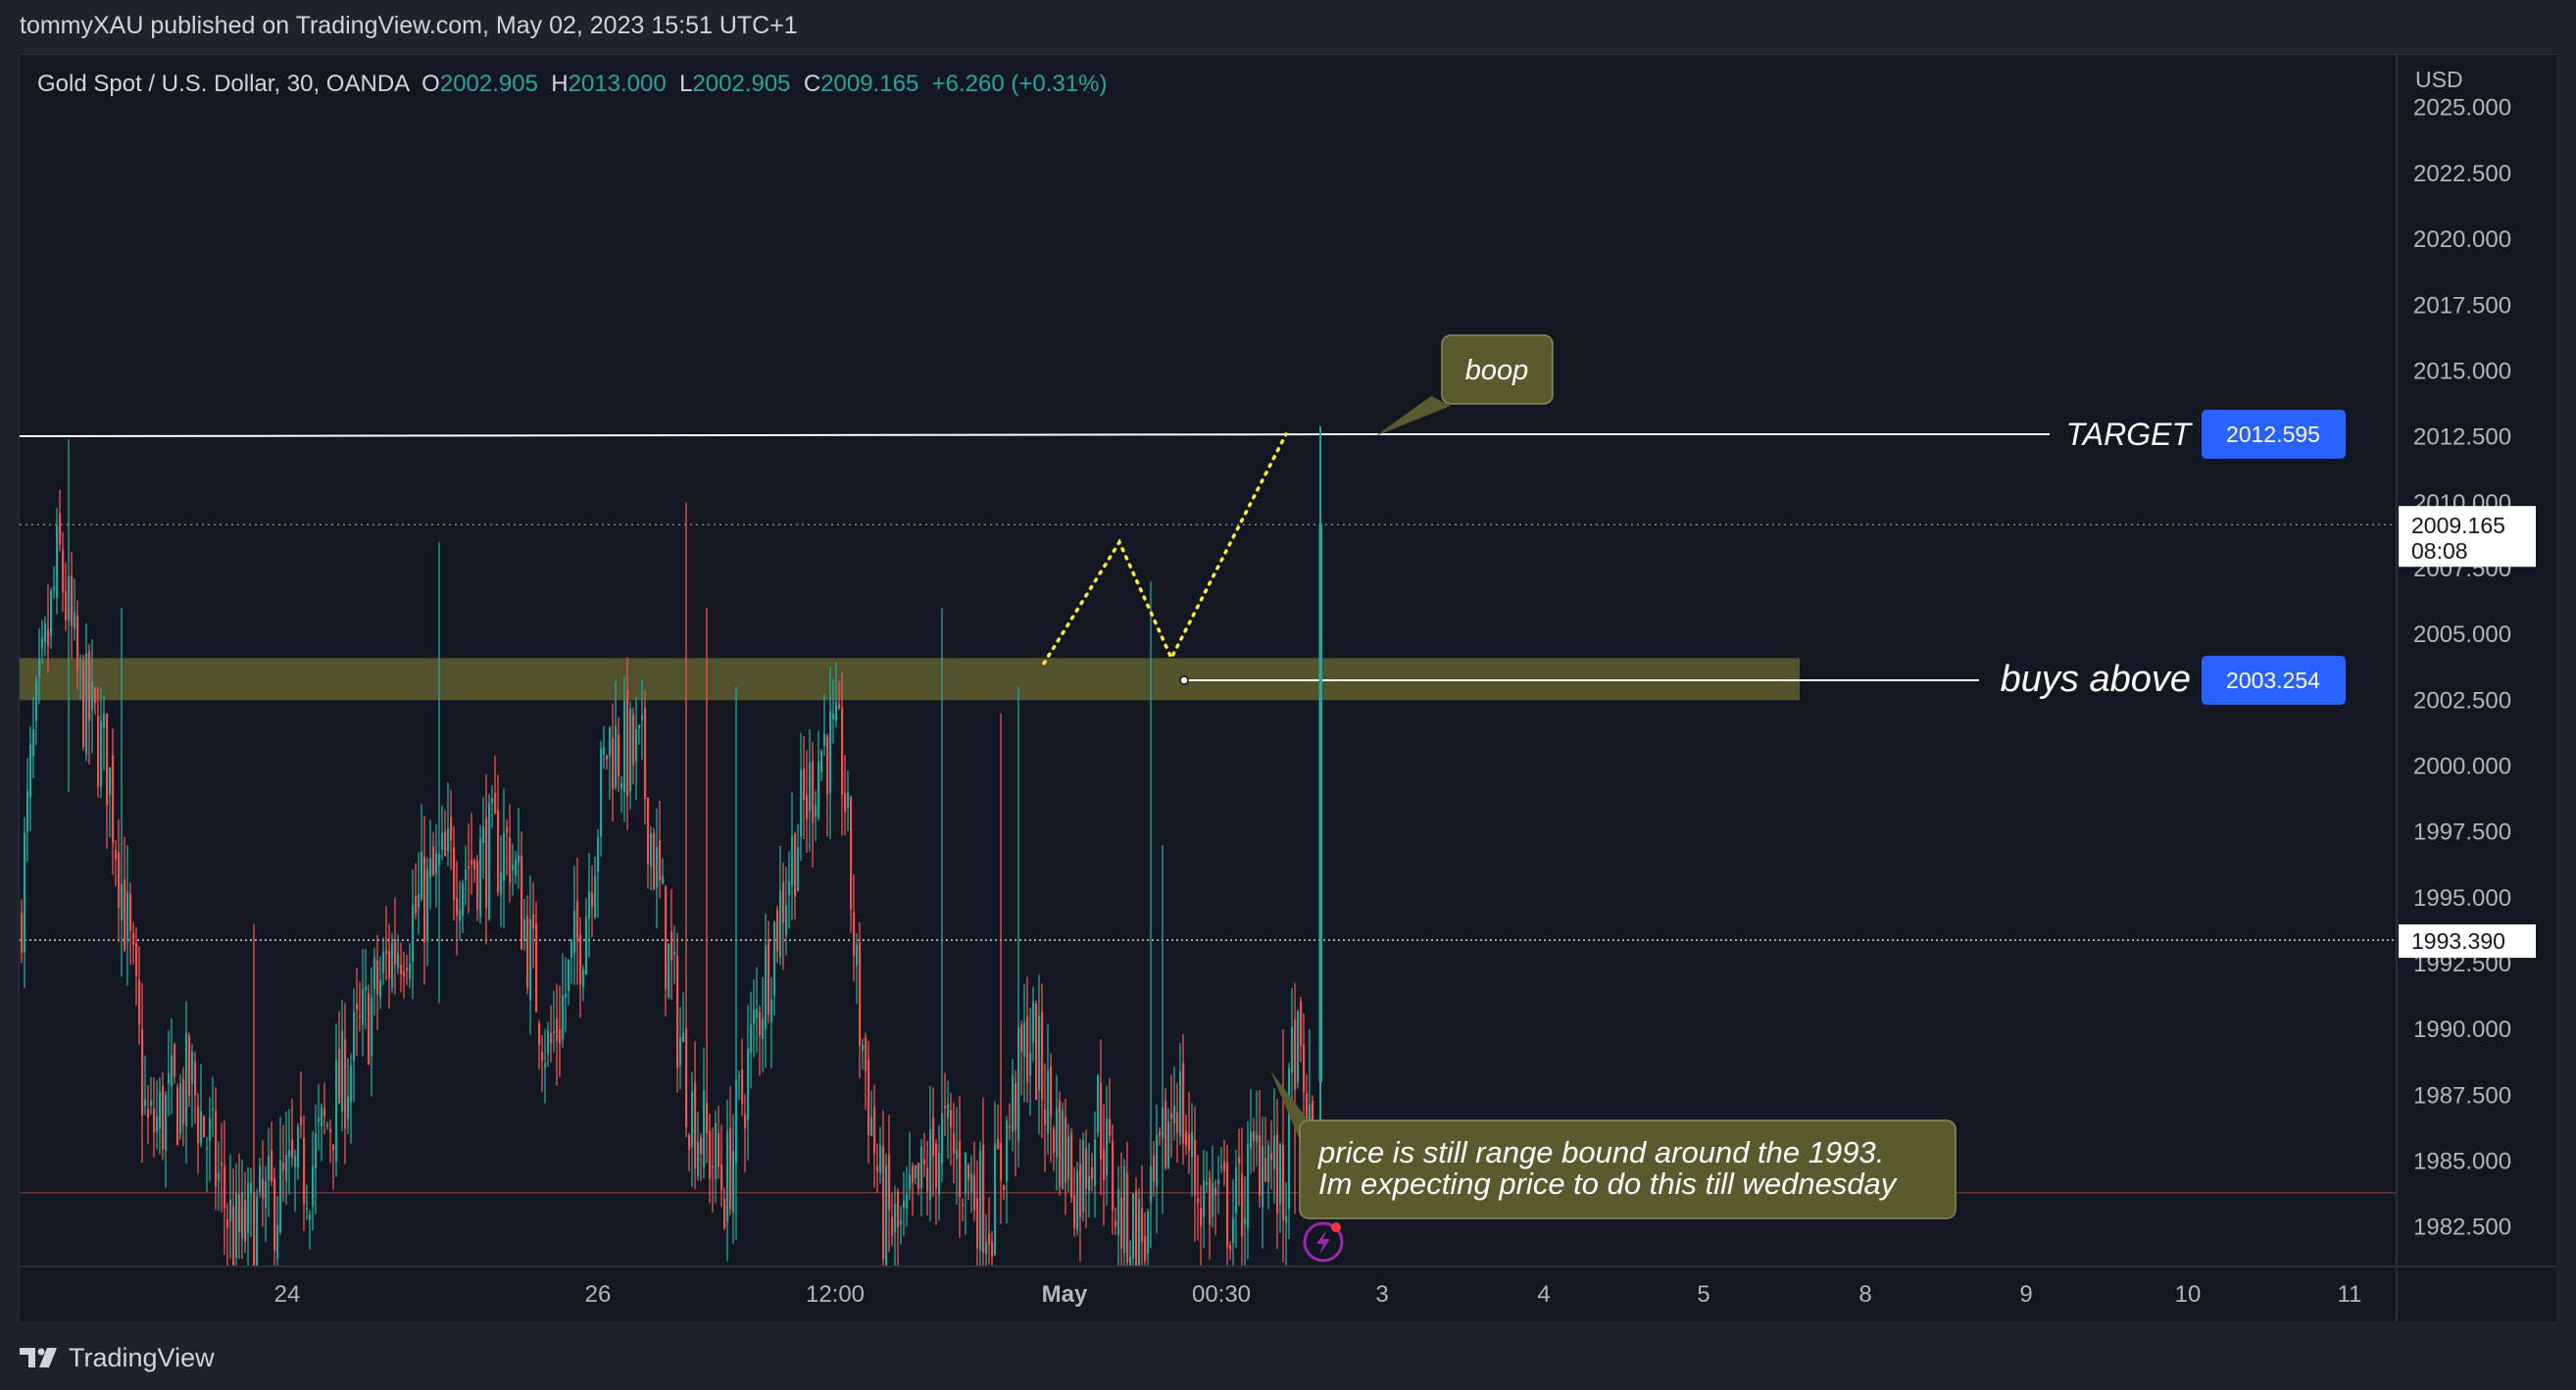 The width and height of the screenshot is (2576, 1390). I want to click on high-value: 2013.000, so click(624, 84).